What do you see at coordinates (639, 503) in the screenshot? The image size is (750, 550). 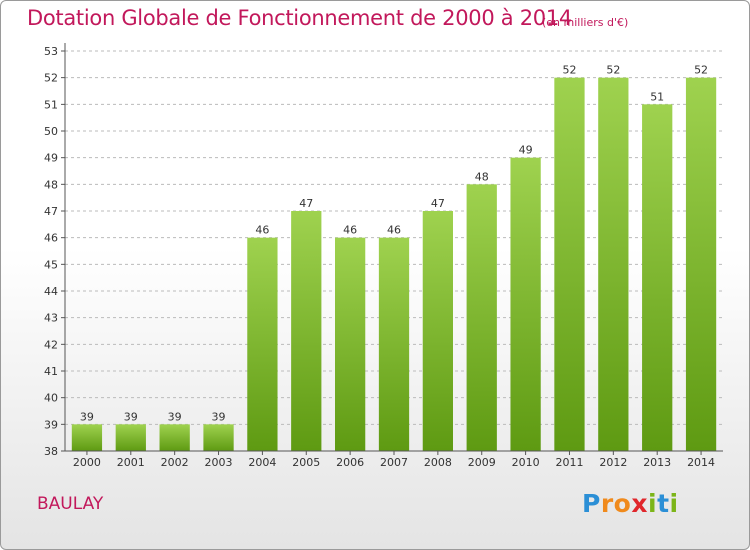 I see `logo-letter: x` at bounding box center [639, 503].